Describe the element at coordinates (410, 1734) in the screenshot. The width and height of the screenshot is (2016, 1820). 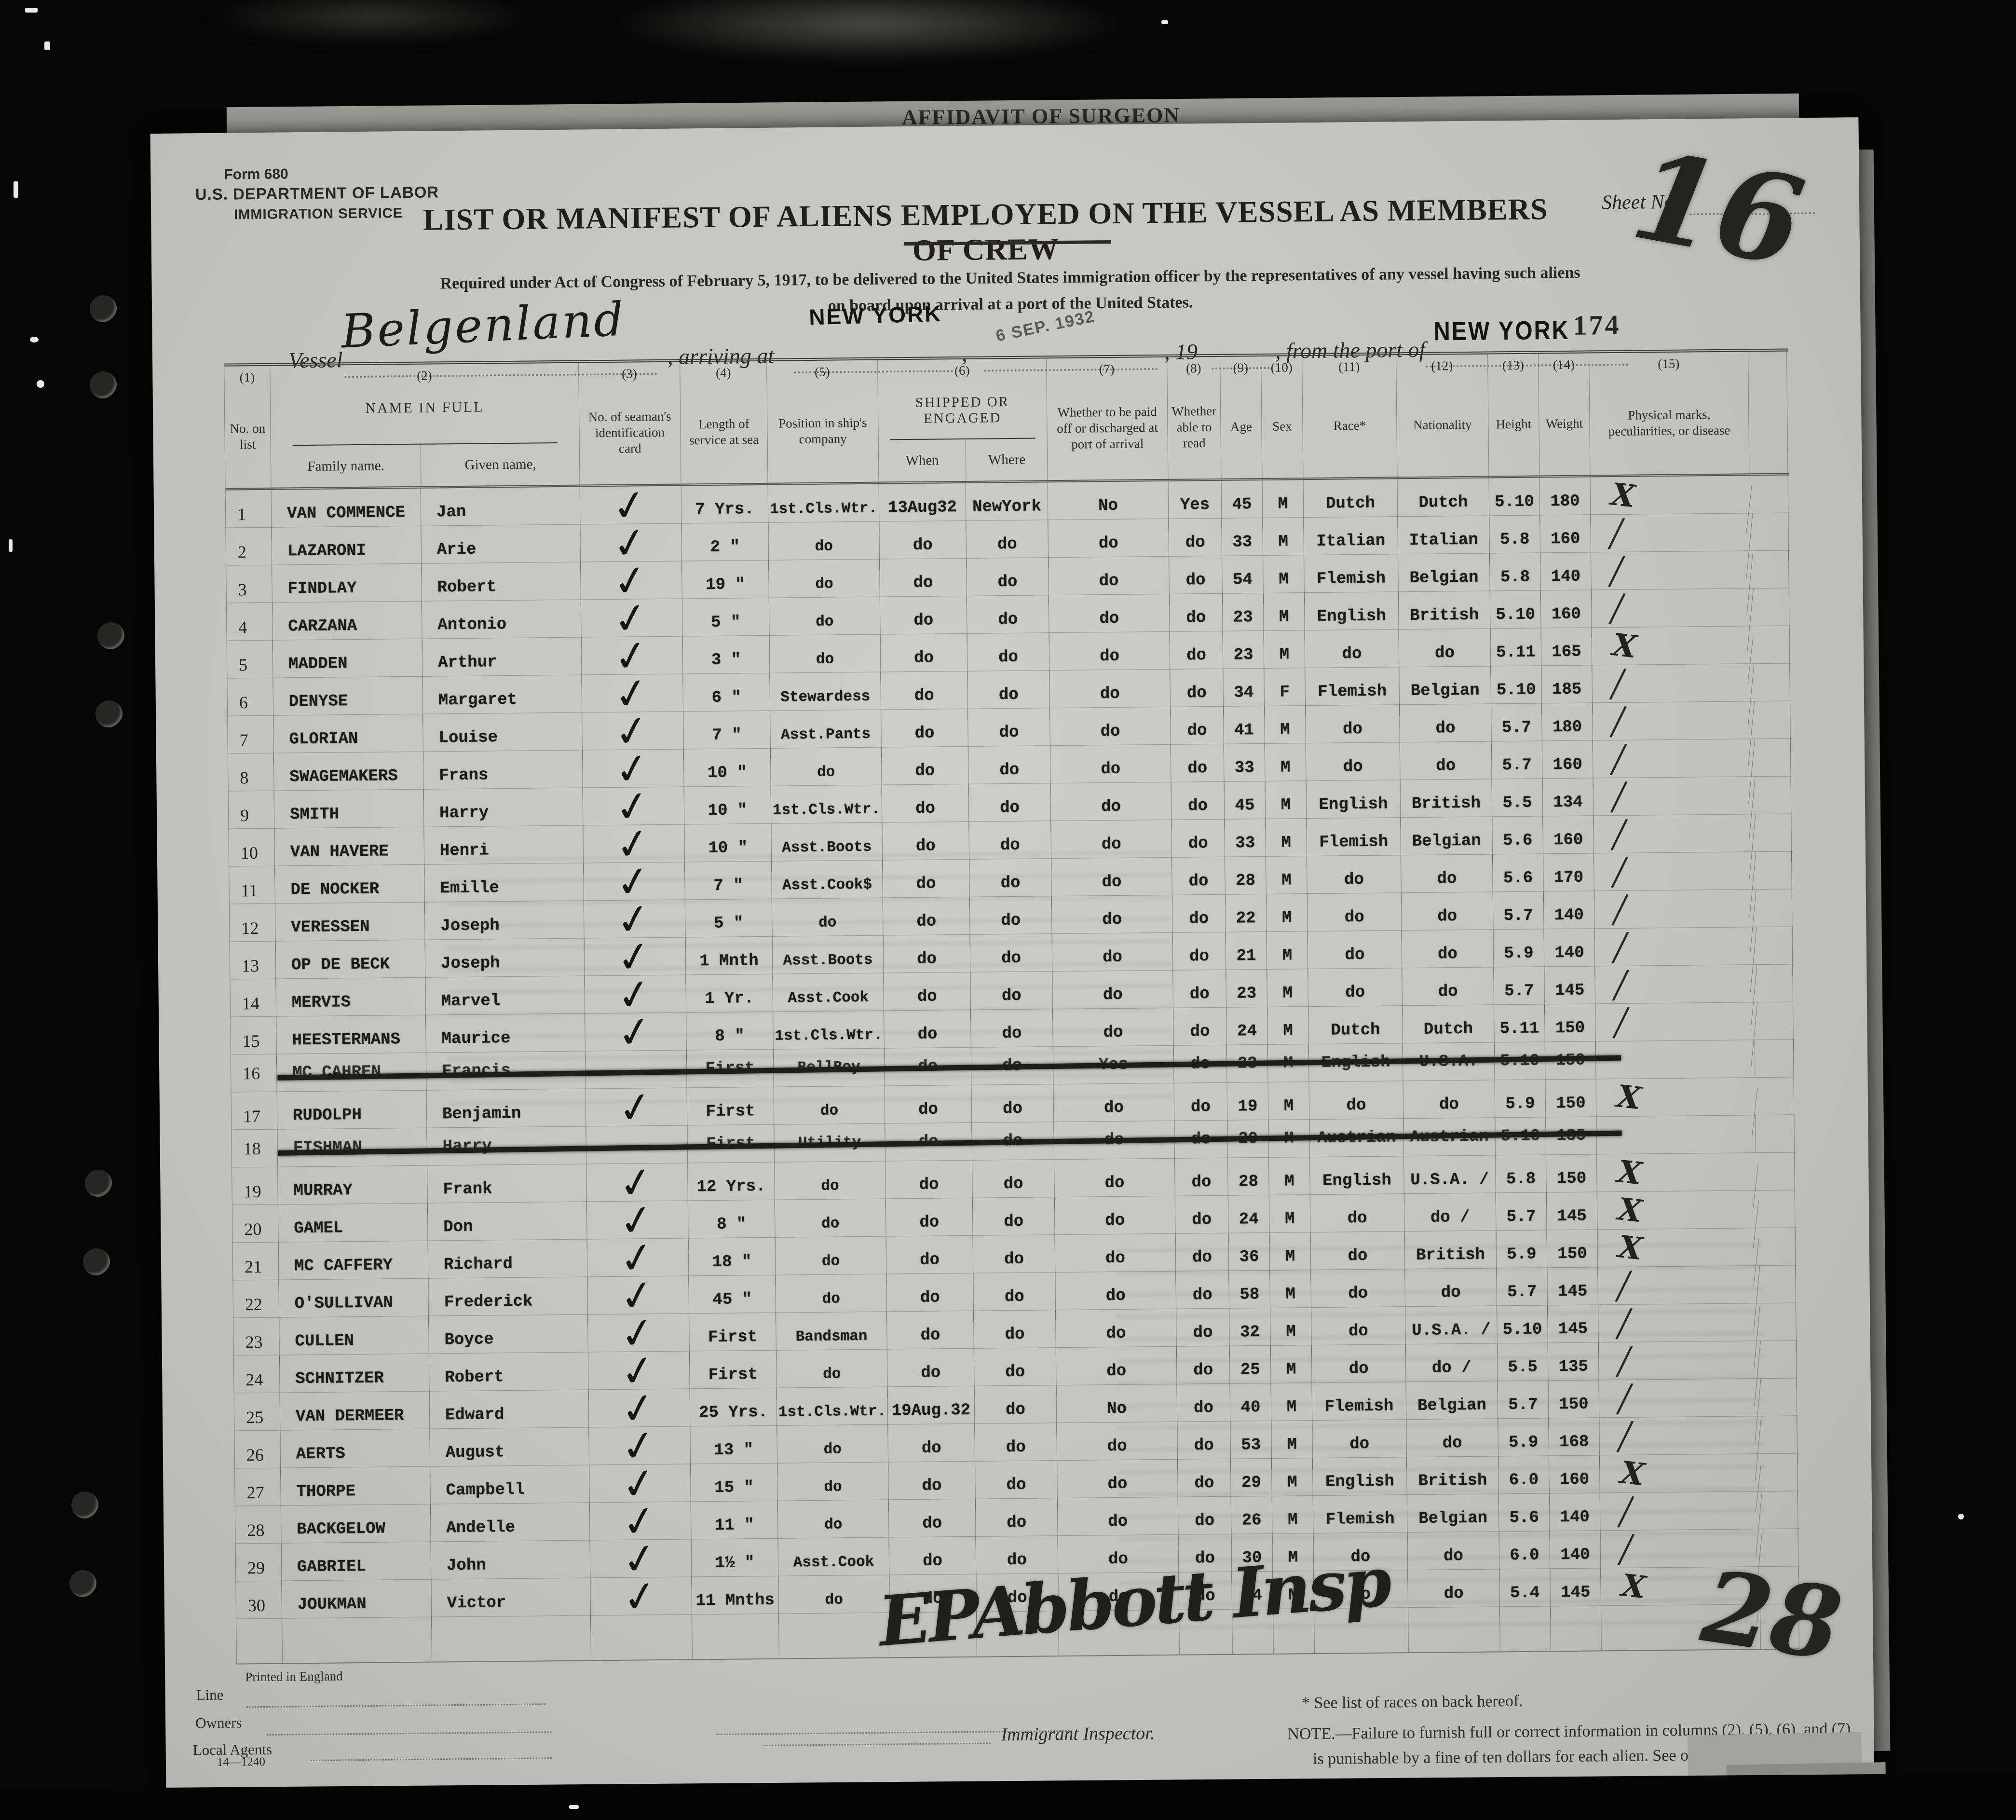
I see `owners-blank` at that location.